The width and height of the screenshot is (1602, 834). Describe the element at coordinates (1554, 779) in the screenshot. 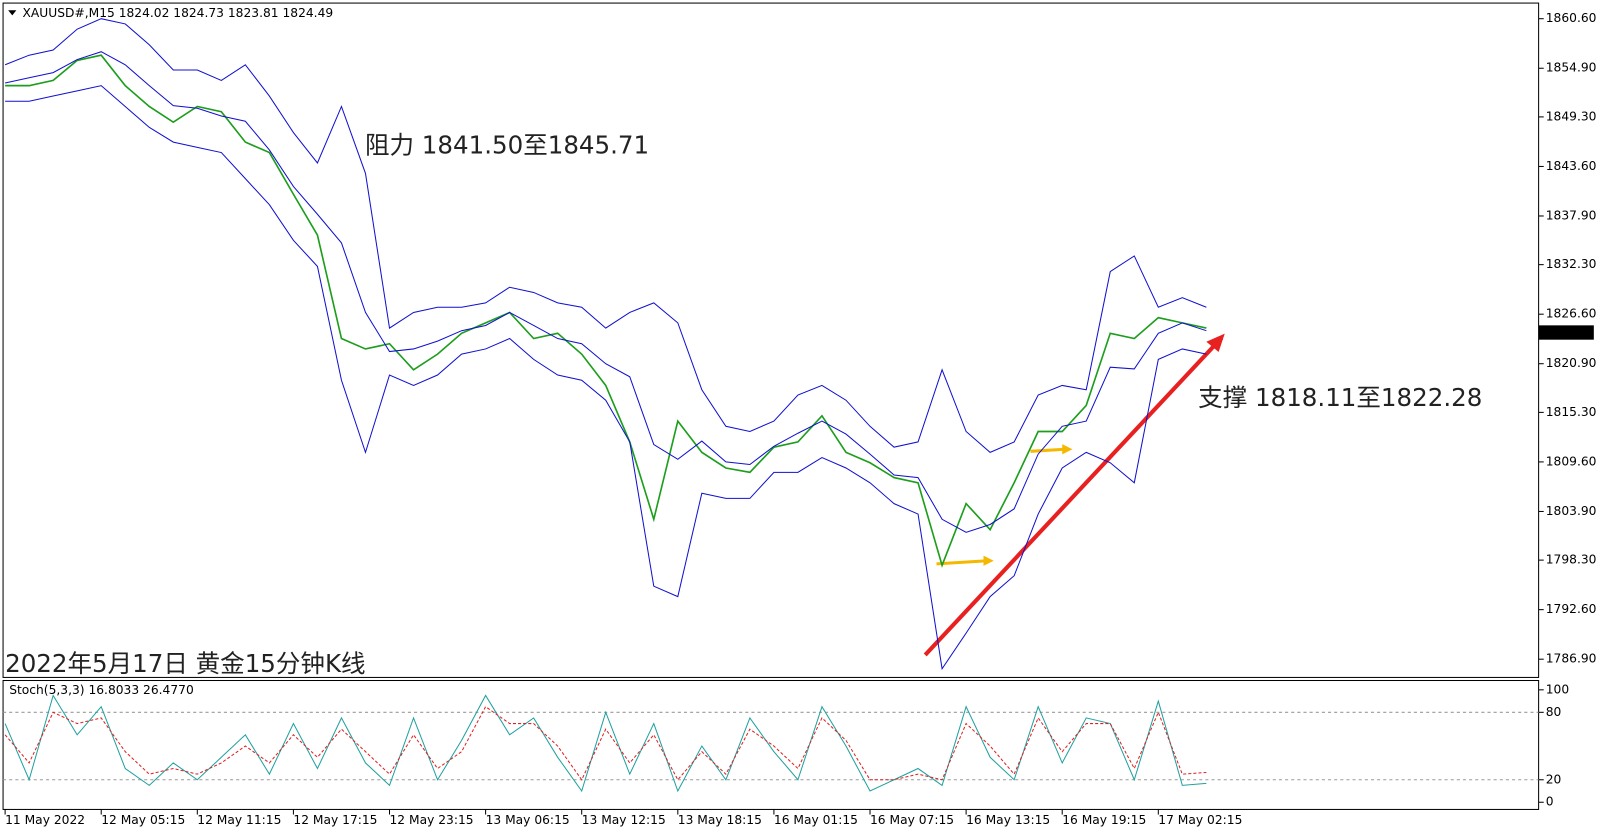

I see `y-tick-label: 20` at that location.